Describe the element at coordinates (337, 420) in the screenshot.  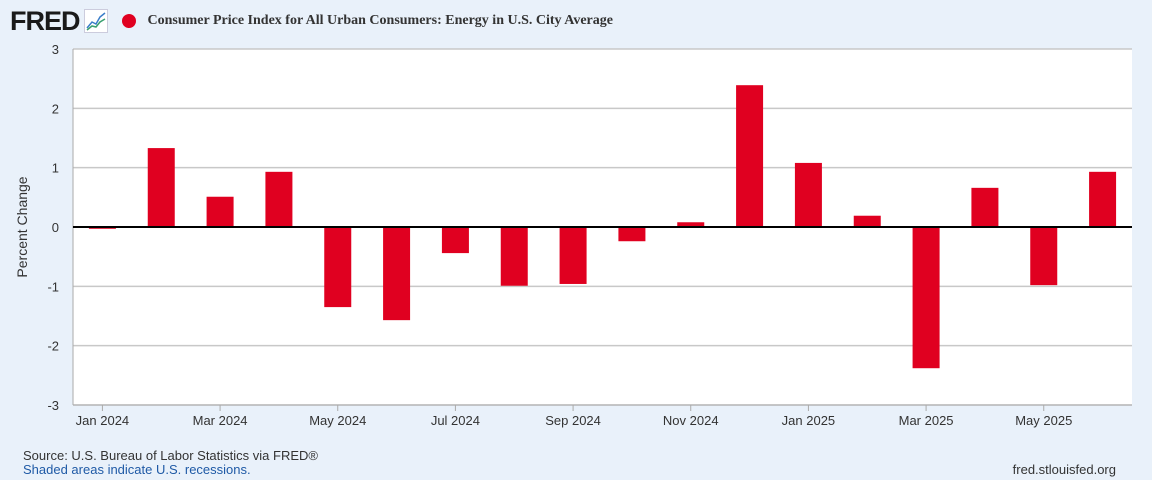
I see `x-tick-label: May 2024` at that location.